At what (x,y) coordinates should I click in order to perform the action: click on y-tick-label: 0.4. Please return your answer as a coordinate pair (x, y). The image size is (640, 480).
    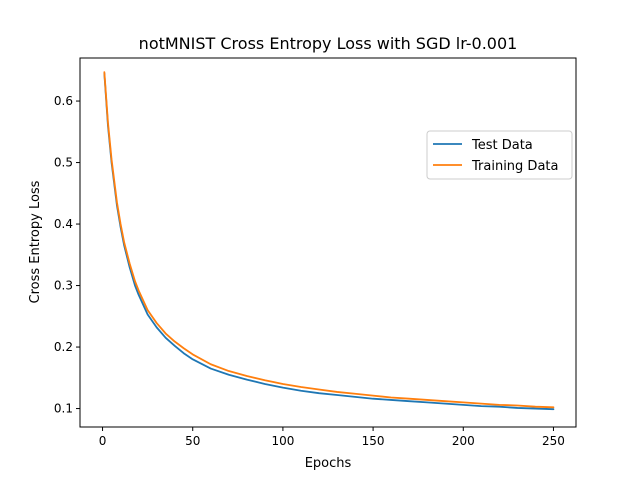
    Looking at the image, I should click on (63, 224).